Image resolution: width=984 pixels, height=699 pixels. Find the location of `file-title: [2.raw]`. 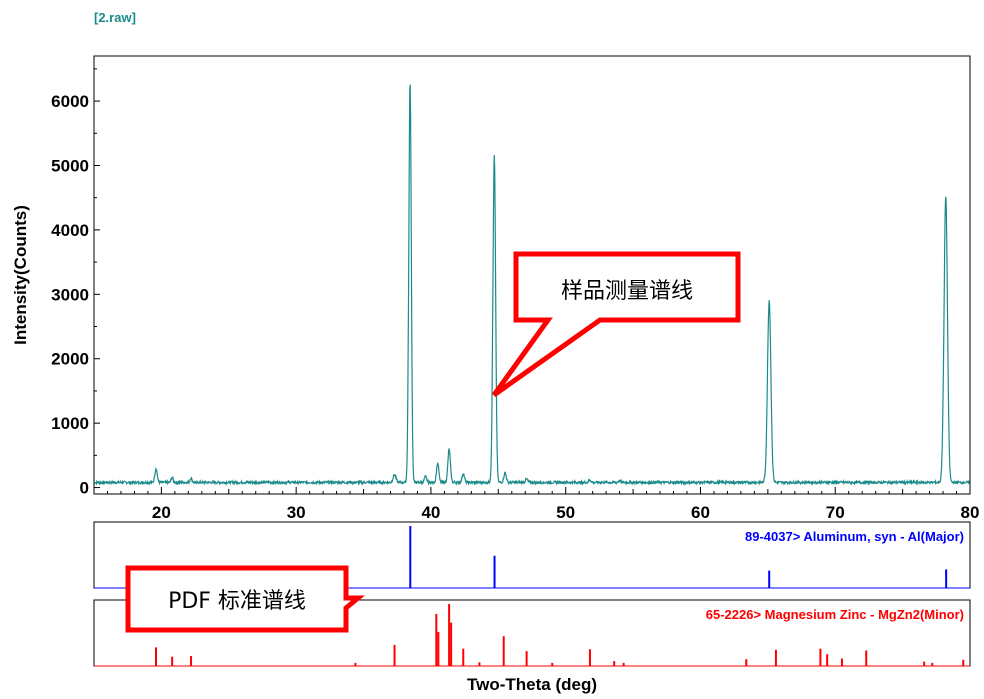

file-title: [2.raw] is located at coordinates (115, 17).